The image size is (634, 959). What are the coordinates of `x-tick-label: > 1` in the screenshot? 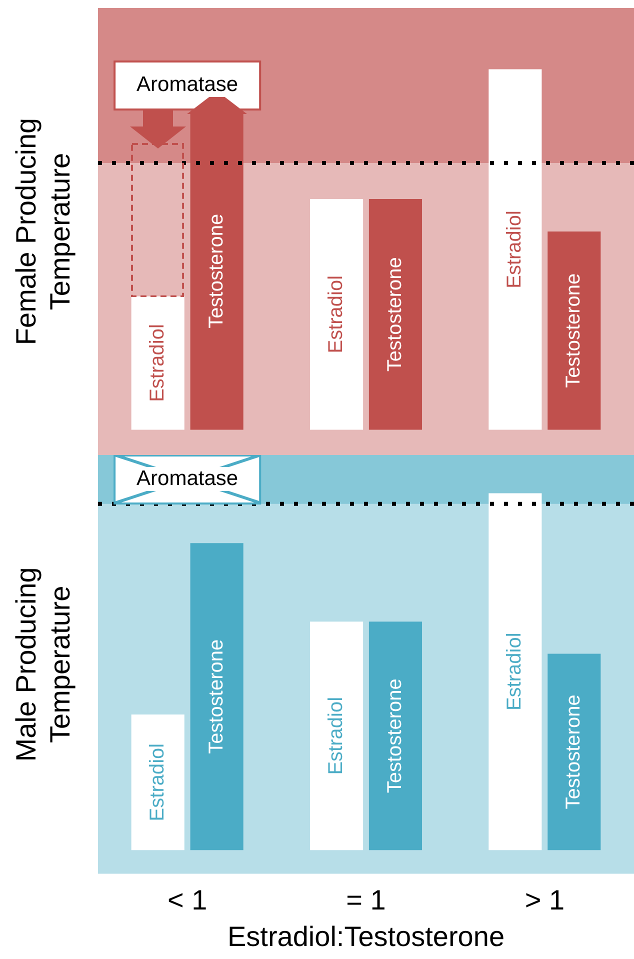 It's located at (544, 900).